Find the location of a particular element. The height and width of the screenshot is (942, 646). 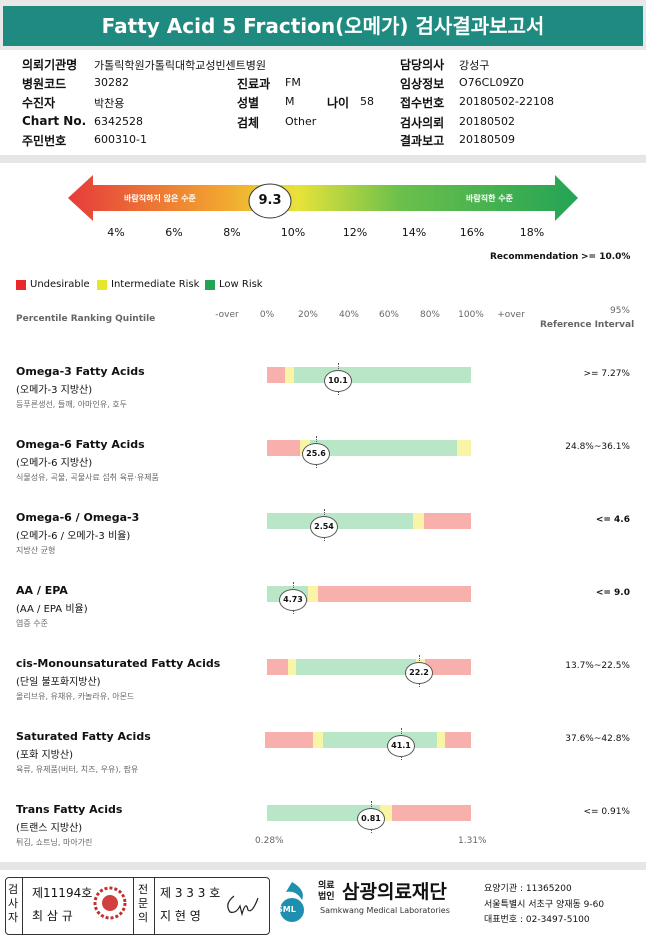

max-label: 1.31% is located at coordinates (472, 841).